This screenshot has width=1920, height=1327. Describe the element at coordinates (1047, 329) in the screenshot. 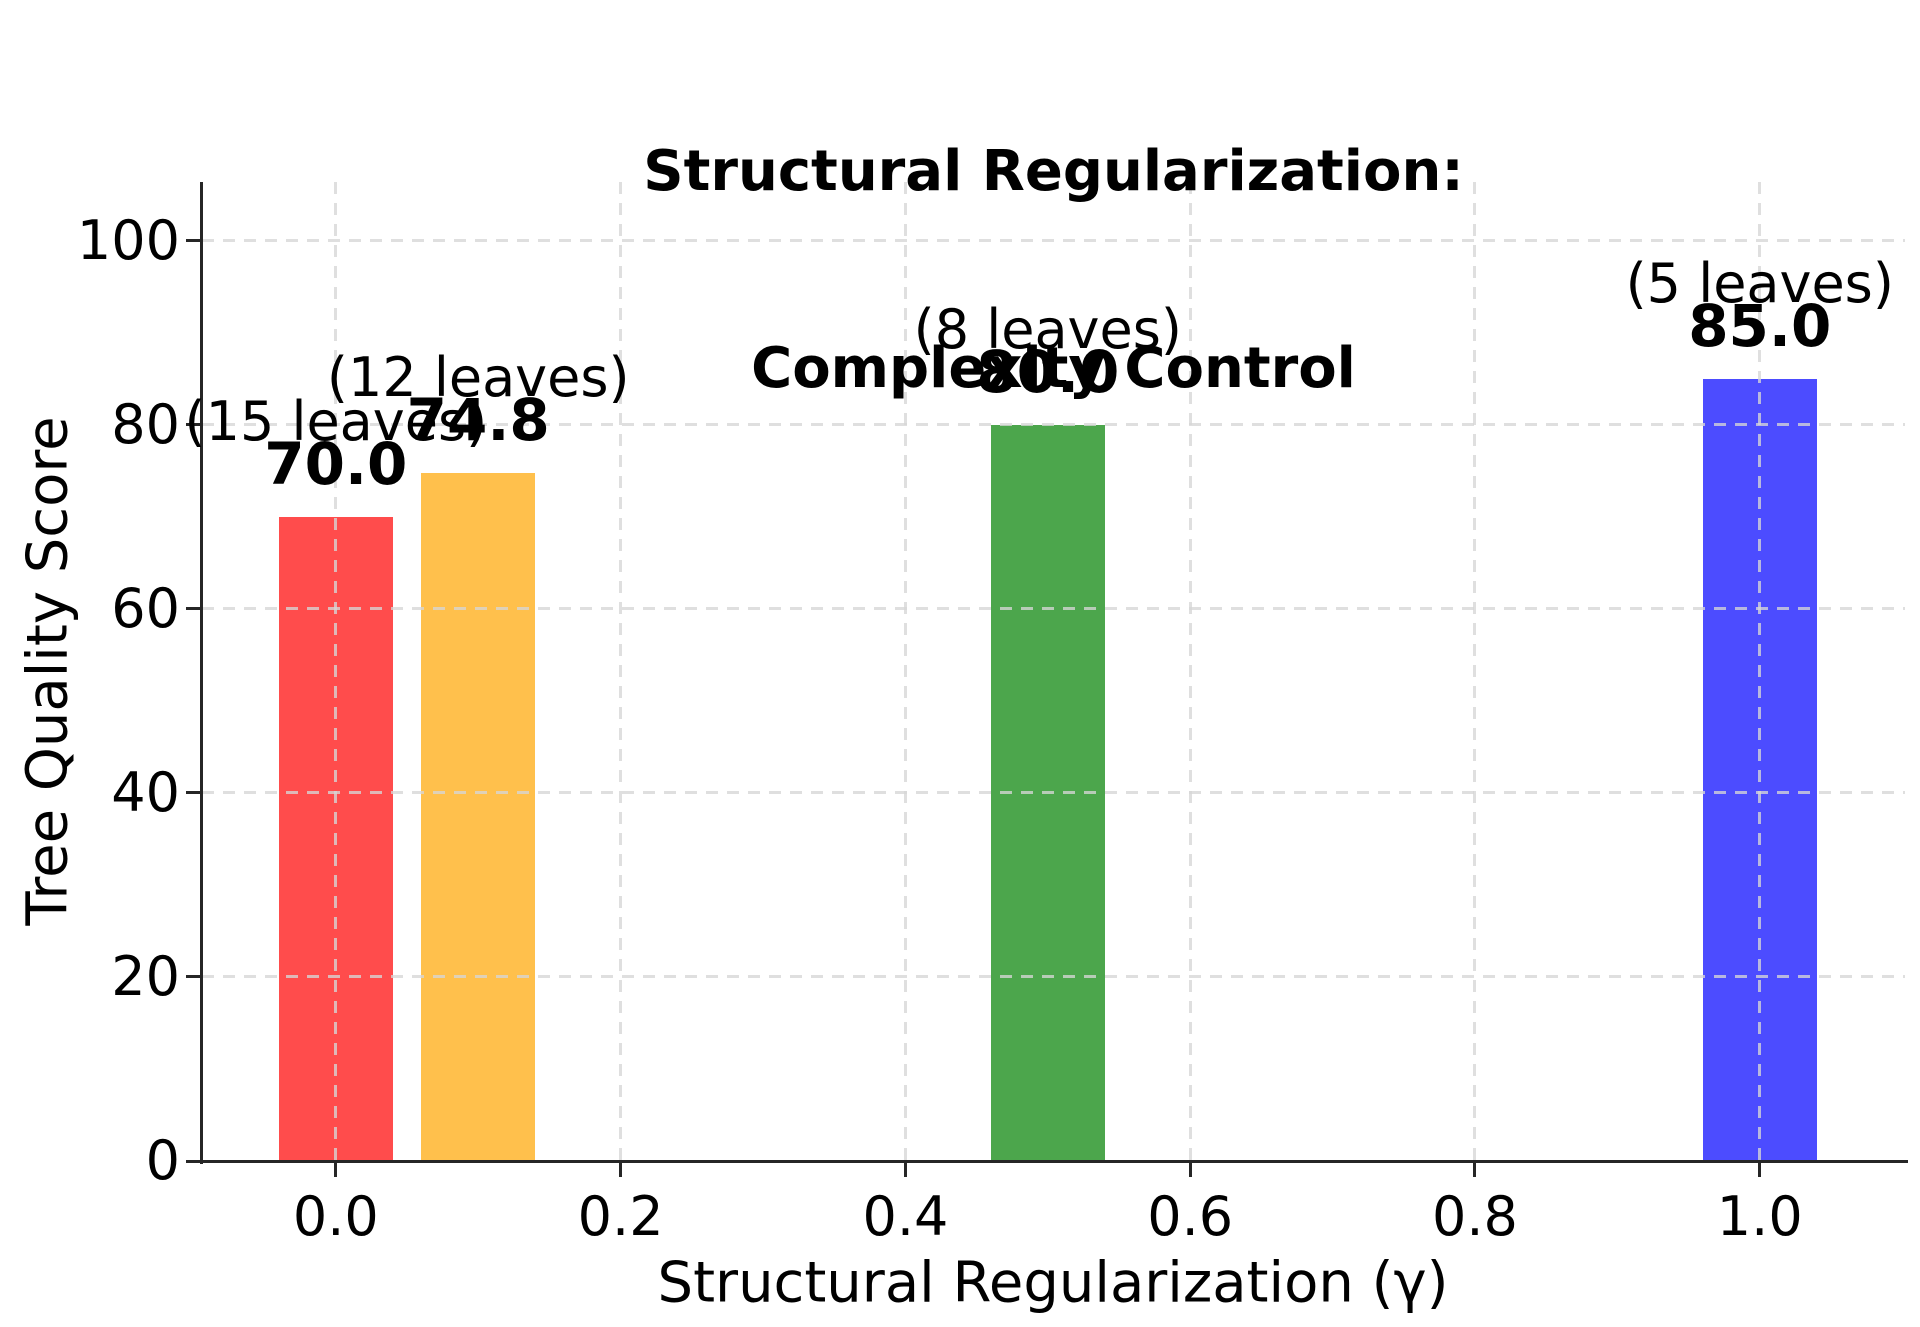

I see `bar-leaves-label: (8 leaves)` at that location.